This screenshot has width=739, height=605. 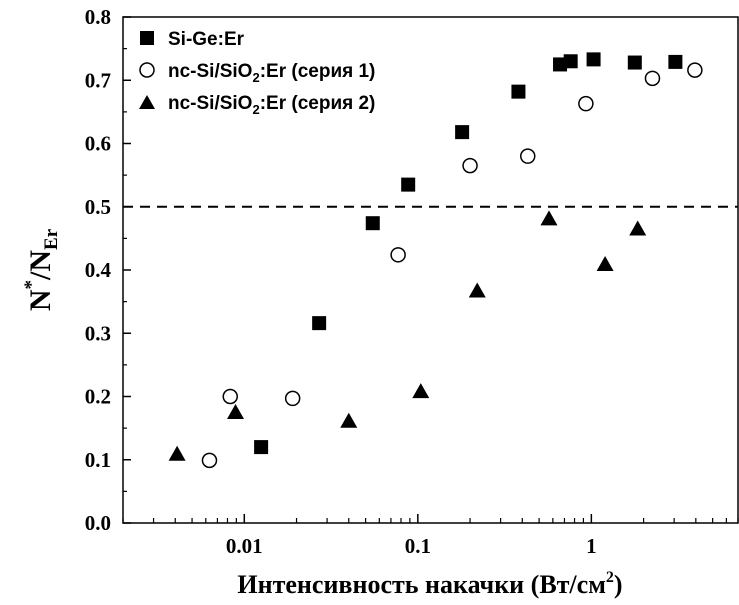 I want to click on y-axis-ticks: 0.0 0.1 0.2 0.3 0.4 0.5 0.6 0.7 0.8, so click(x=108, y=270).